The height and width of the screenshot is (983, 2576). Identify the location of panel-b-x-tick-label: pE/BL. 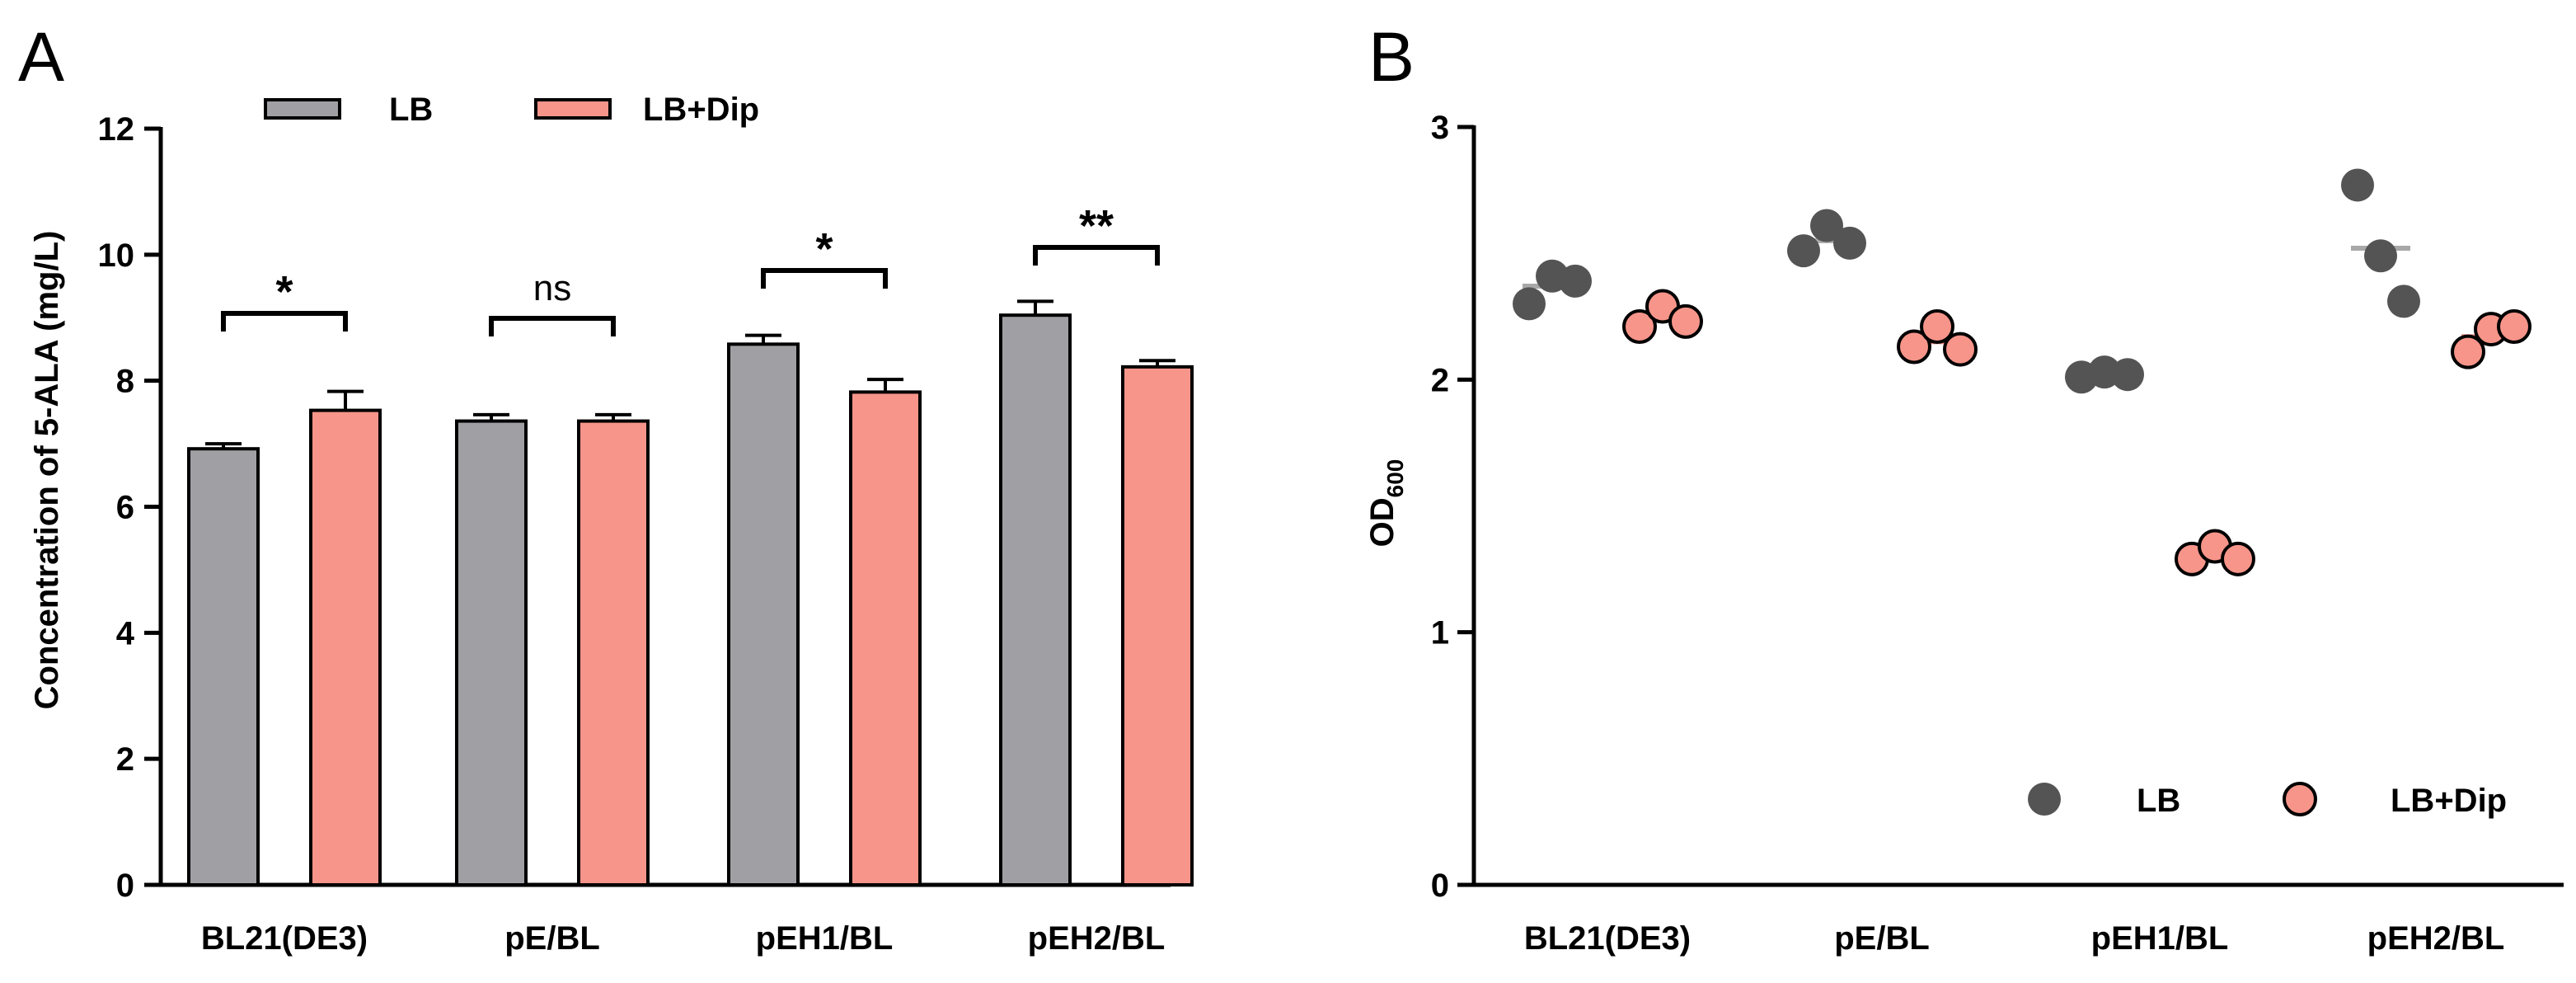
(1882, 939).